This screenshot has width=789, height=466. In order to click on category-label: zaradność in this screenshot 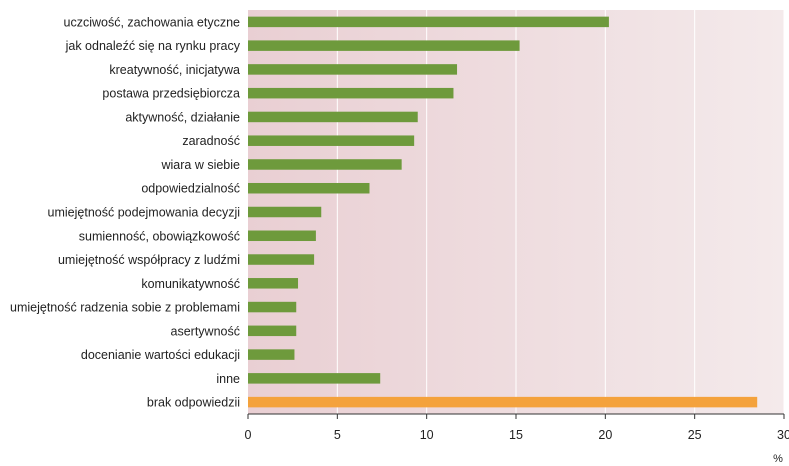, I will do `click(211, 141)`.